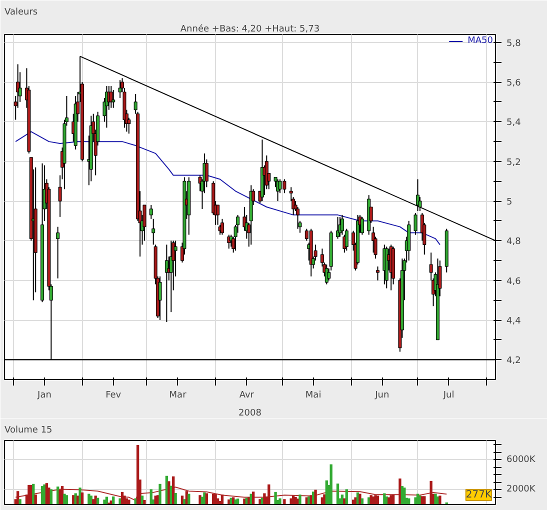 Image resolution: width=547 pixels, height=510 pixels. I want to click on chart-title: Volume 15, so click(28, 431).